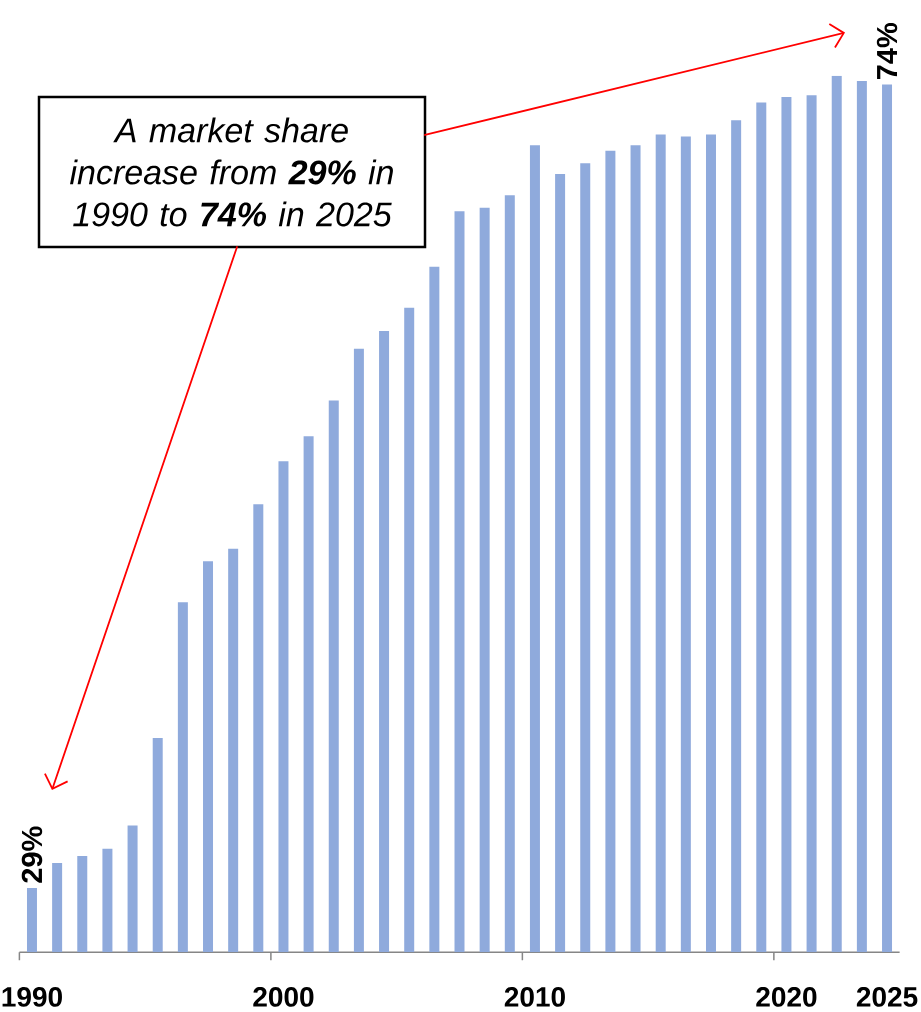 This screenshot has height=1012, width=921. I want to click on data-label: 29%, so click(32, 854).